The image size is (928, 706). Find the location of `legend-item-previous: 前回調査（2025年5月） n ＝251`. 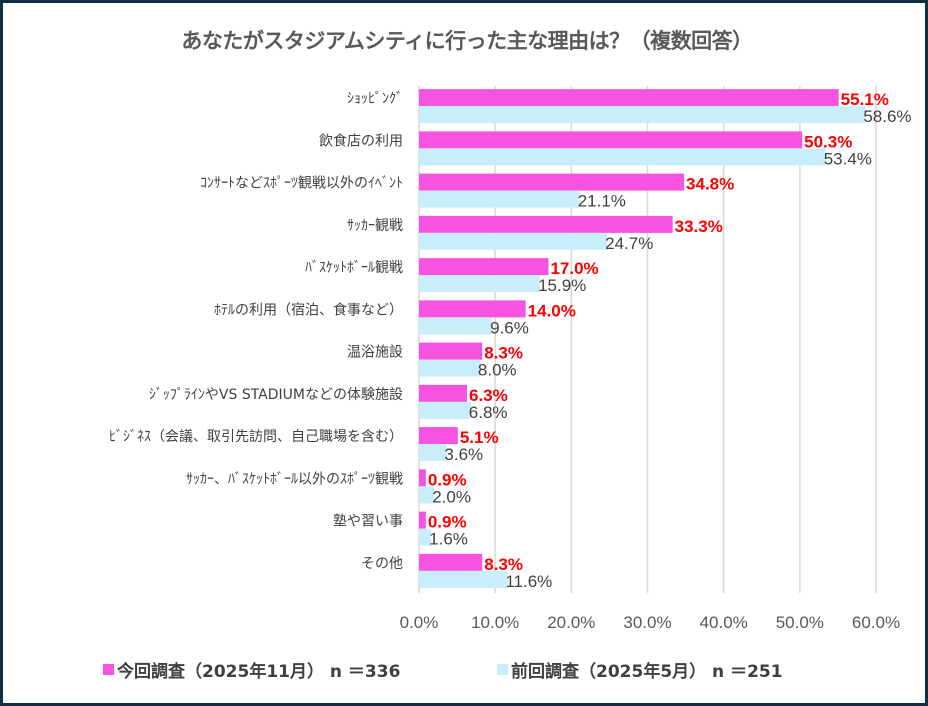

legend-item-previous: 前回調査（2025年5月） n ＝251 is located at coordinates (640, 669).